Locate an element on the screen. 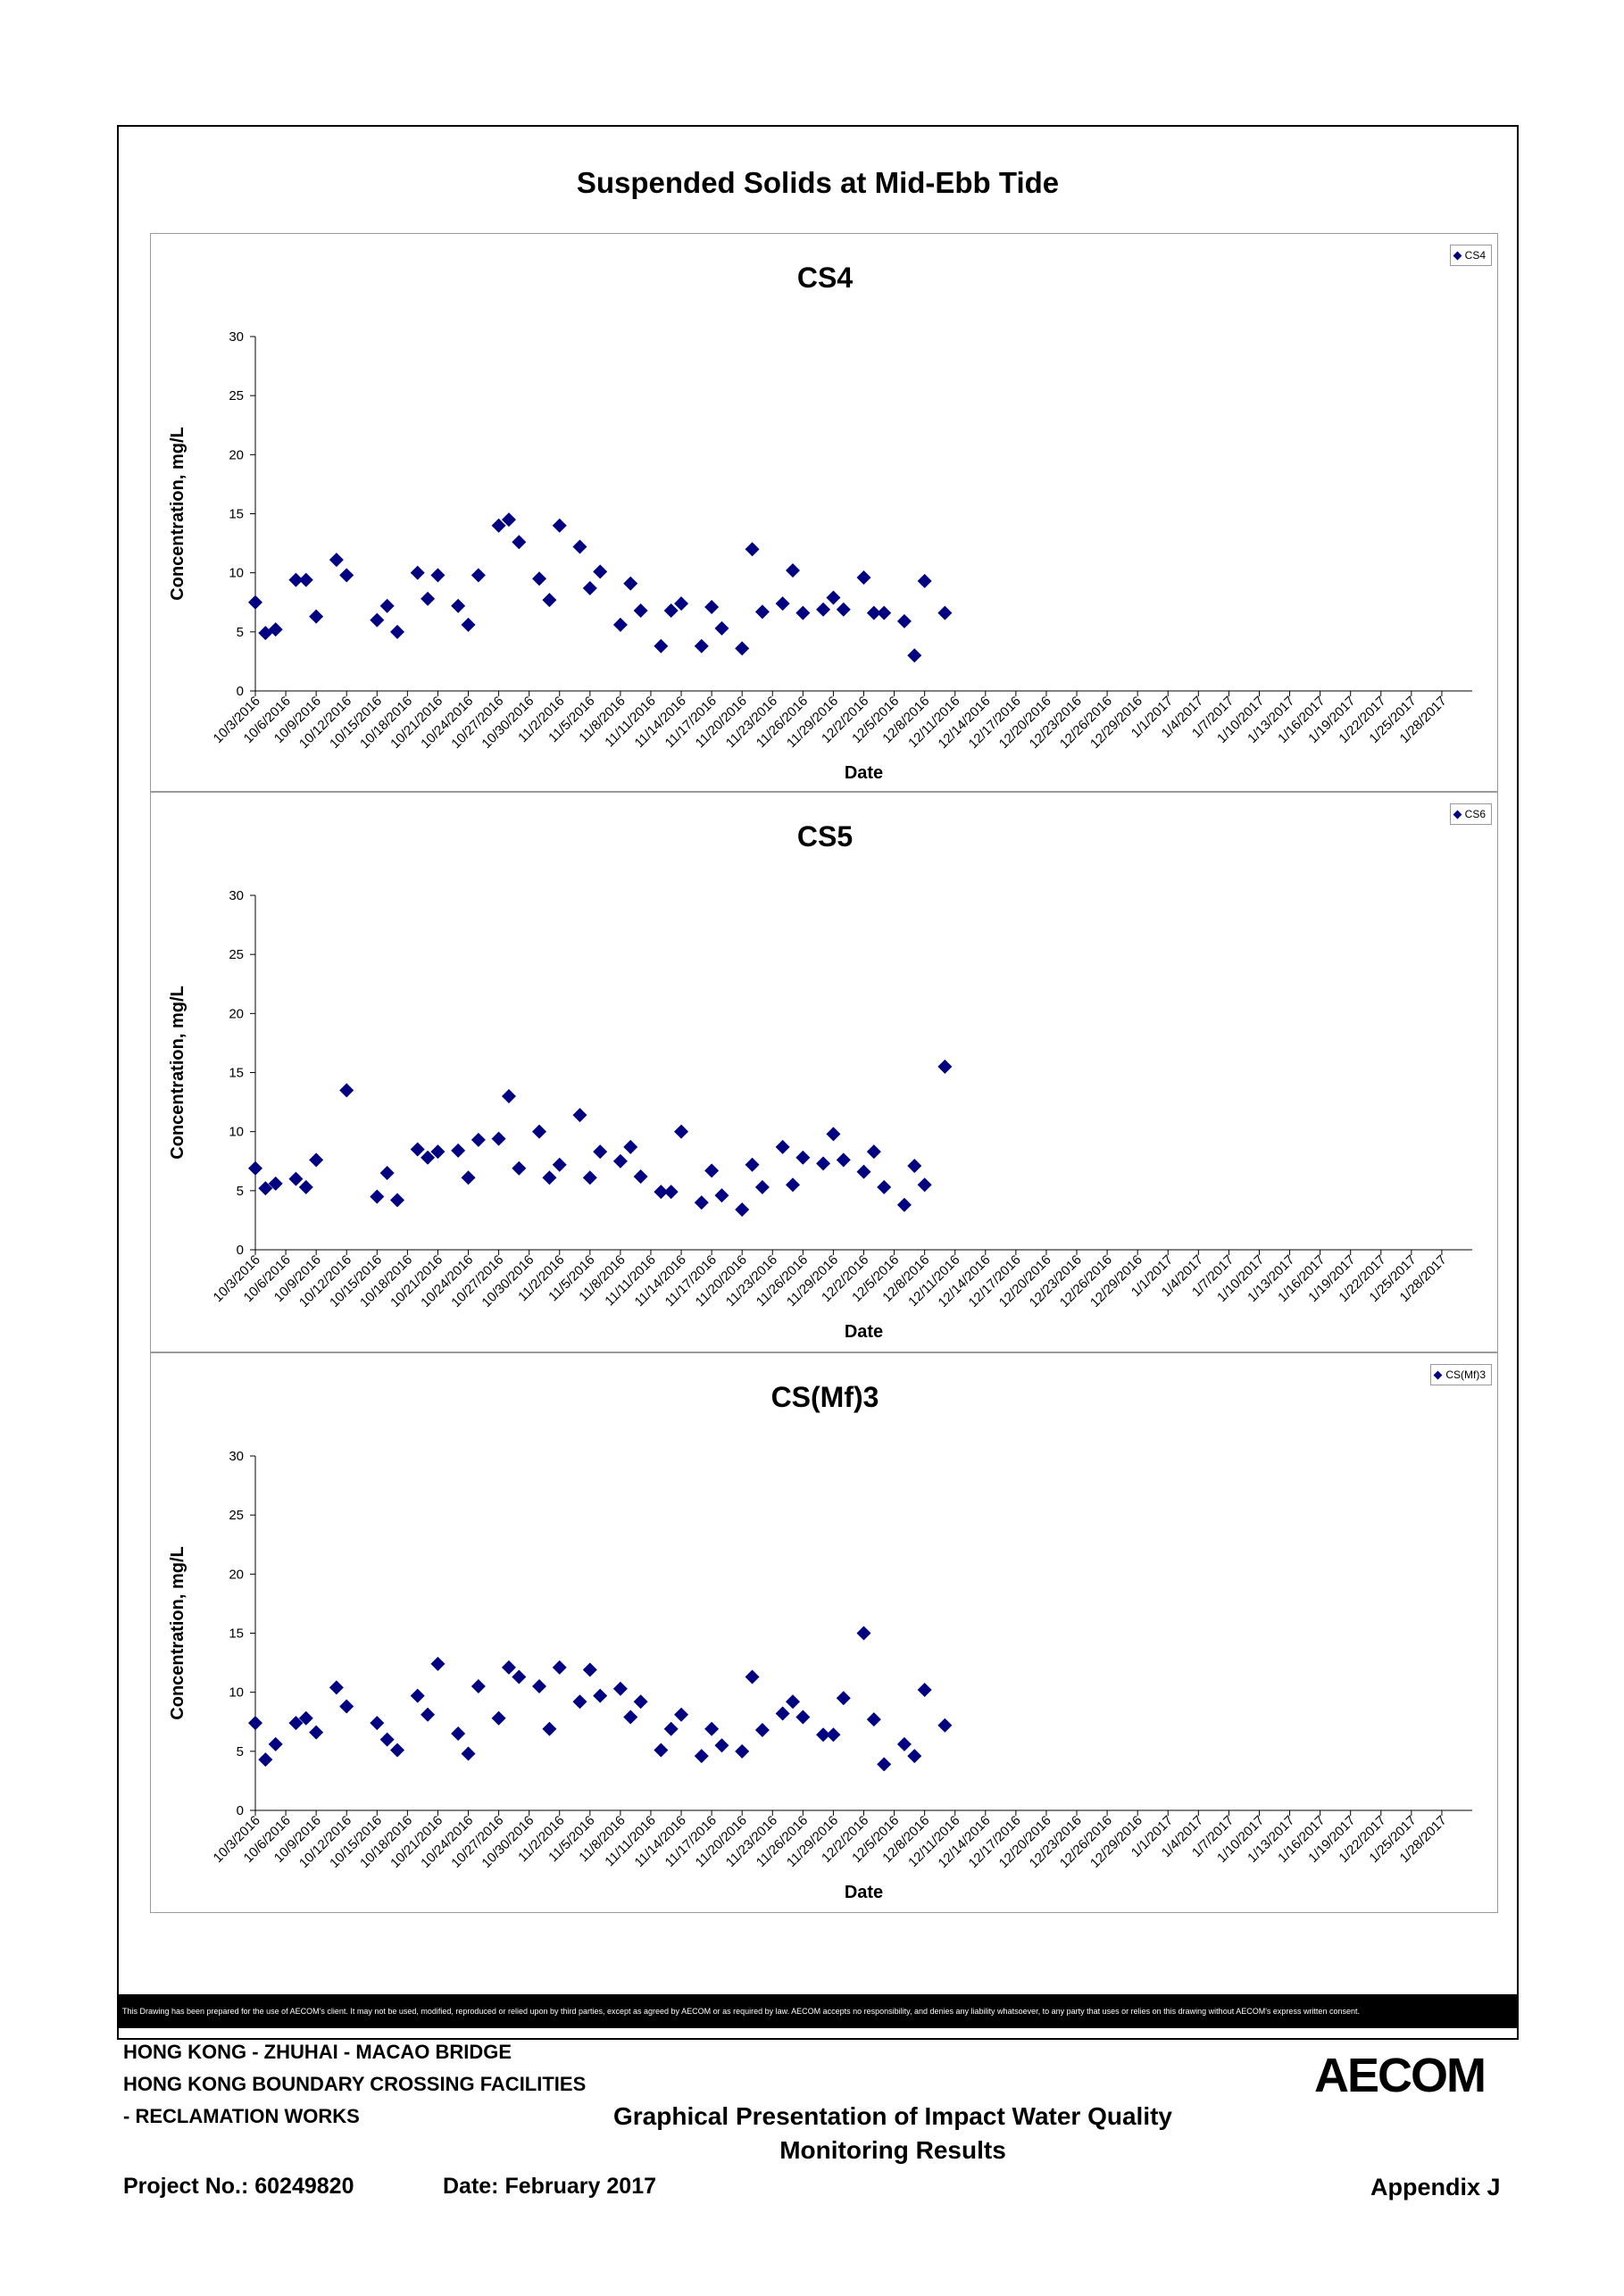 This screenshot has width=1624, height=2296. drawing-title-line2: Monitoring Results is located at coordinates (892, 2150).